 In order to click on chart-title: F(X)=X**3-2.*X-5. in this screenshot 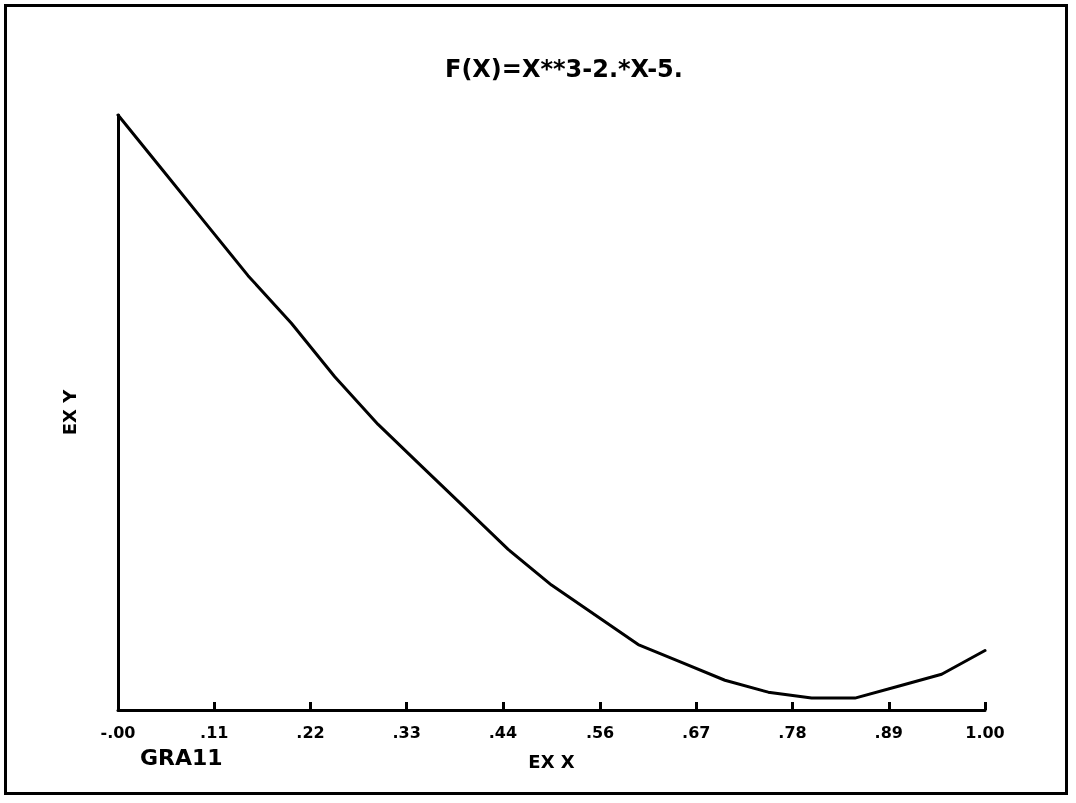, I will do `click(564, 69)`.